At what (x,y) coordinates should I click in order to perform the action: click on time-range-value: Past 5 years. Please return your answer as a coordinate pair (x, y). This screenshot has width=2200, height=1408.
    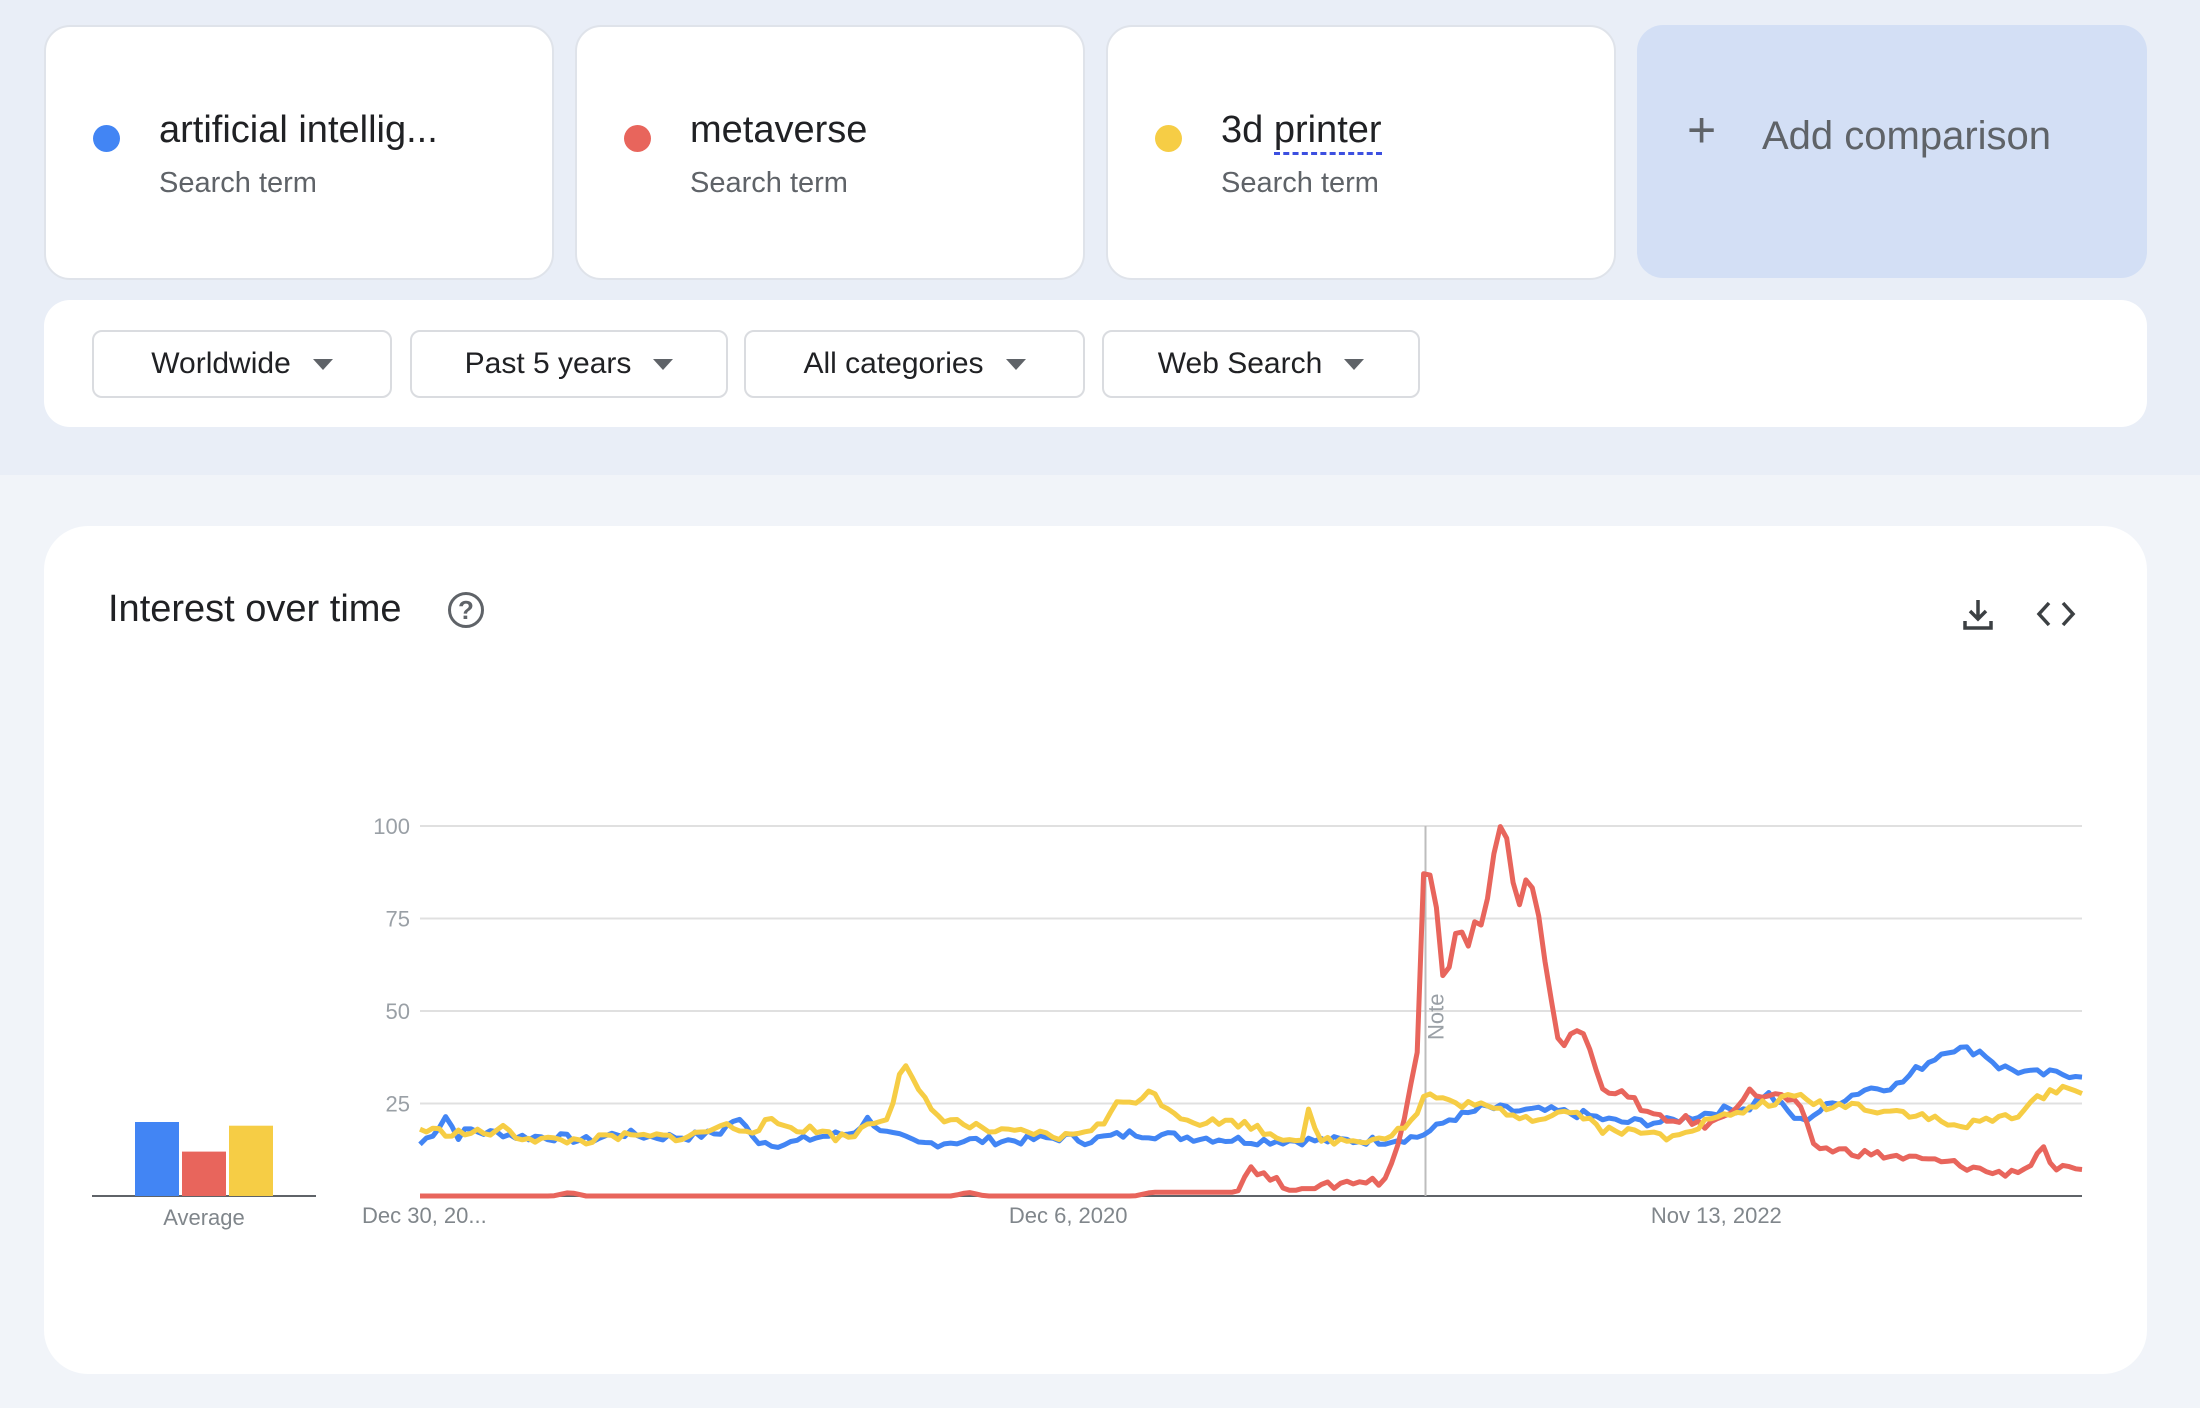
    Looking at the image, I should click on (548, 363).